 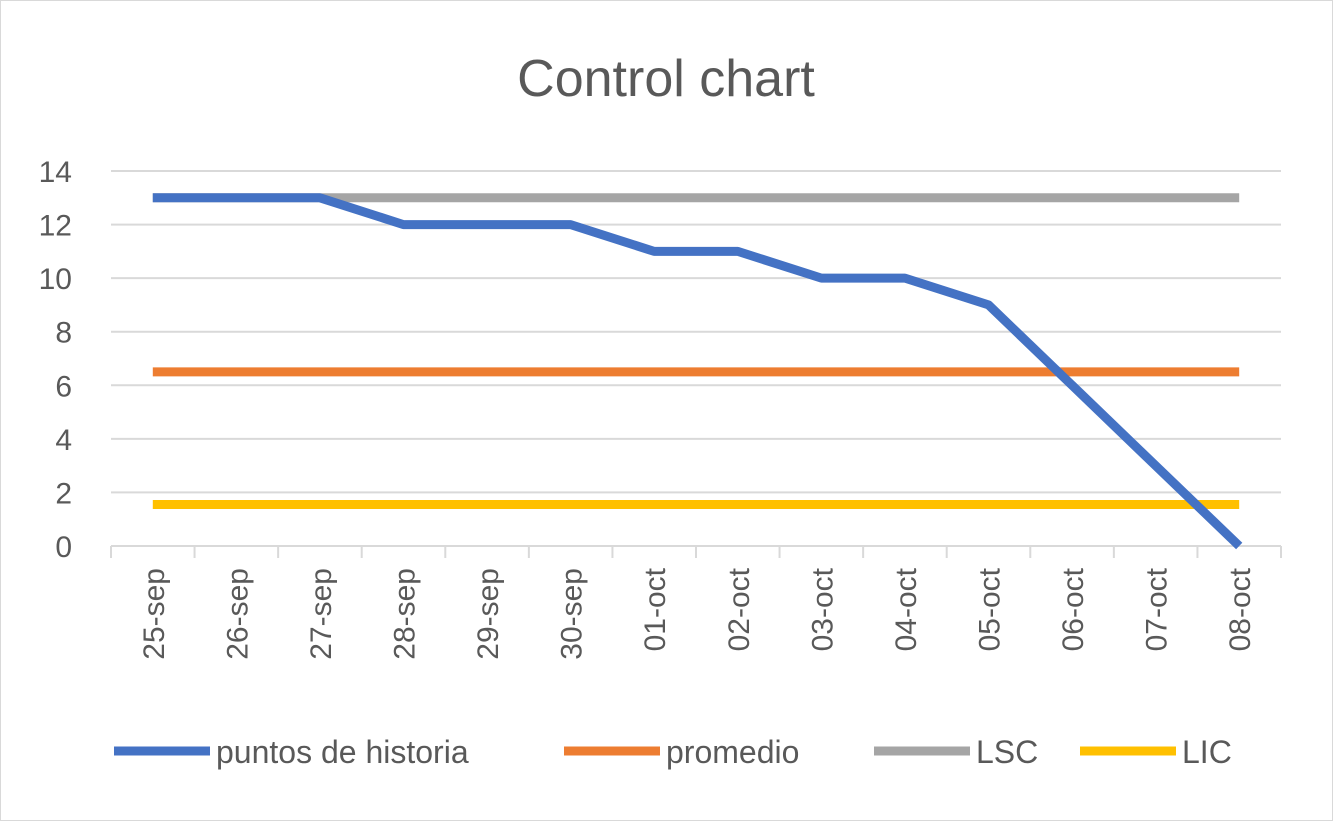 What do you see at coordinates (1207, 752) in the screenshot?
I see `legend-label: LIC` at bounding box center [1207, 752].